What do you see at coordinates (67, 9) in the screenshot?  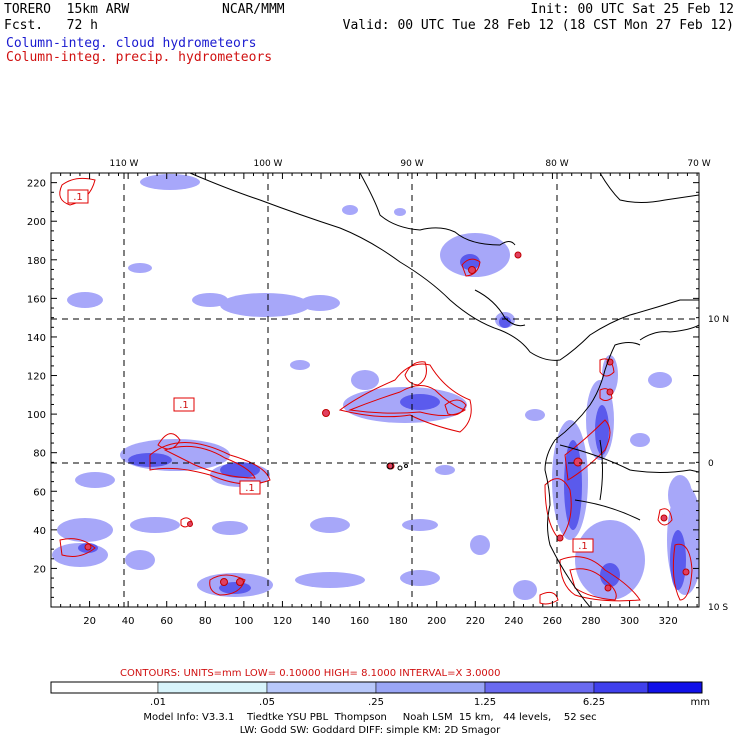 I see `model-title: TORERO 15km ARW` at bounding box center [67, 9].